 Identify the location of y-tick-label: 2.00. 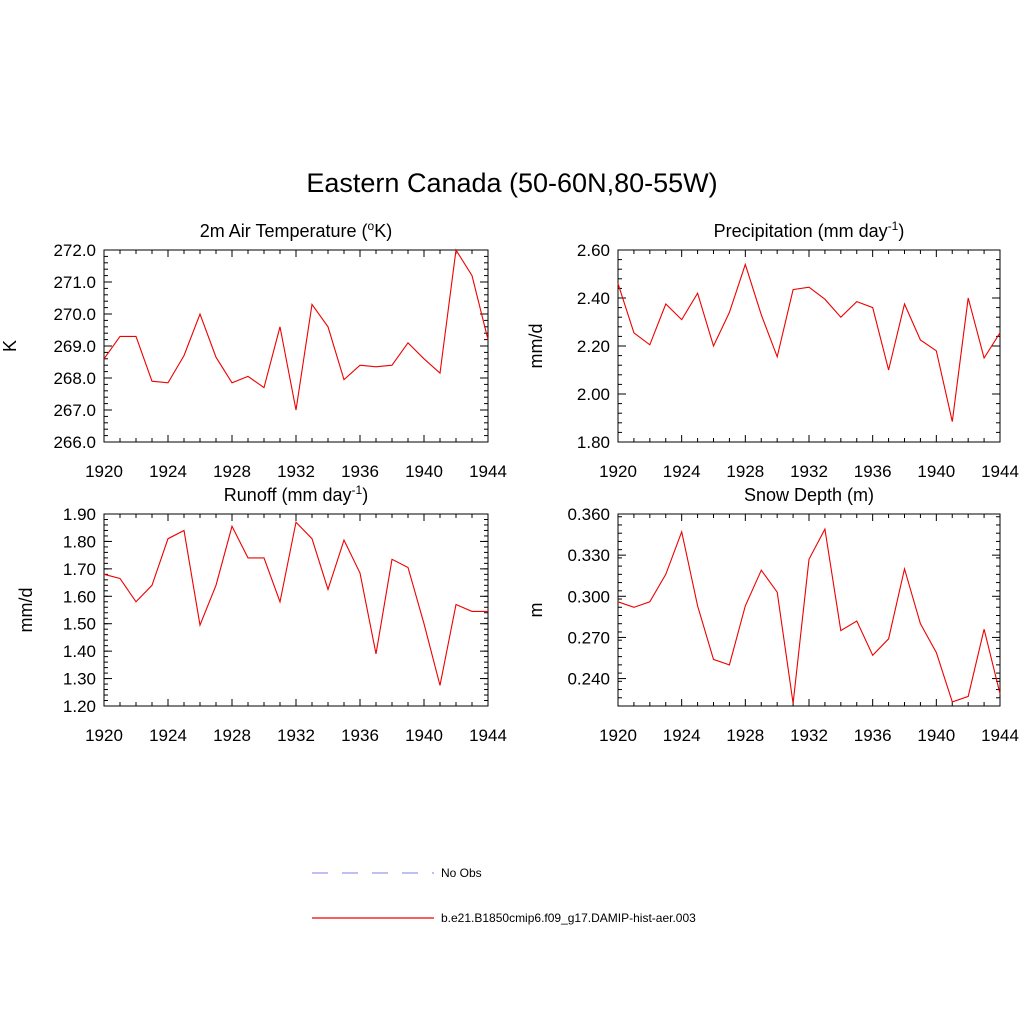
(593, 394).